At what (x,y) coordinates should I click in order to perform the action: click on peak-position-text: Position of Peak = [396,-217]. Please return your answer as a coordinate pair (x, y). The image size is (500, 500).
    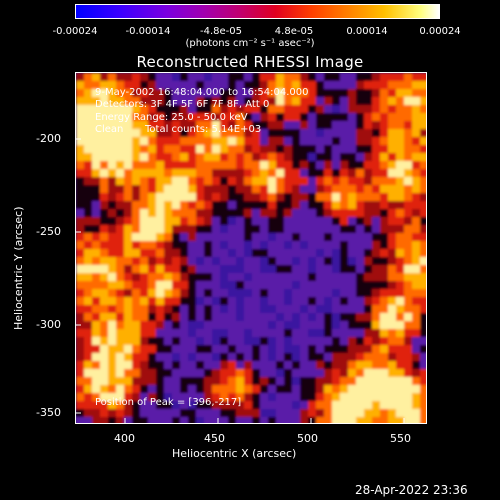
    Looking at the image, I should click on (168, 402).